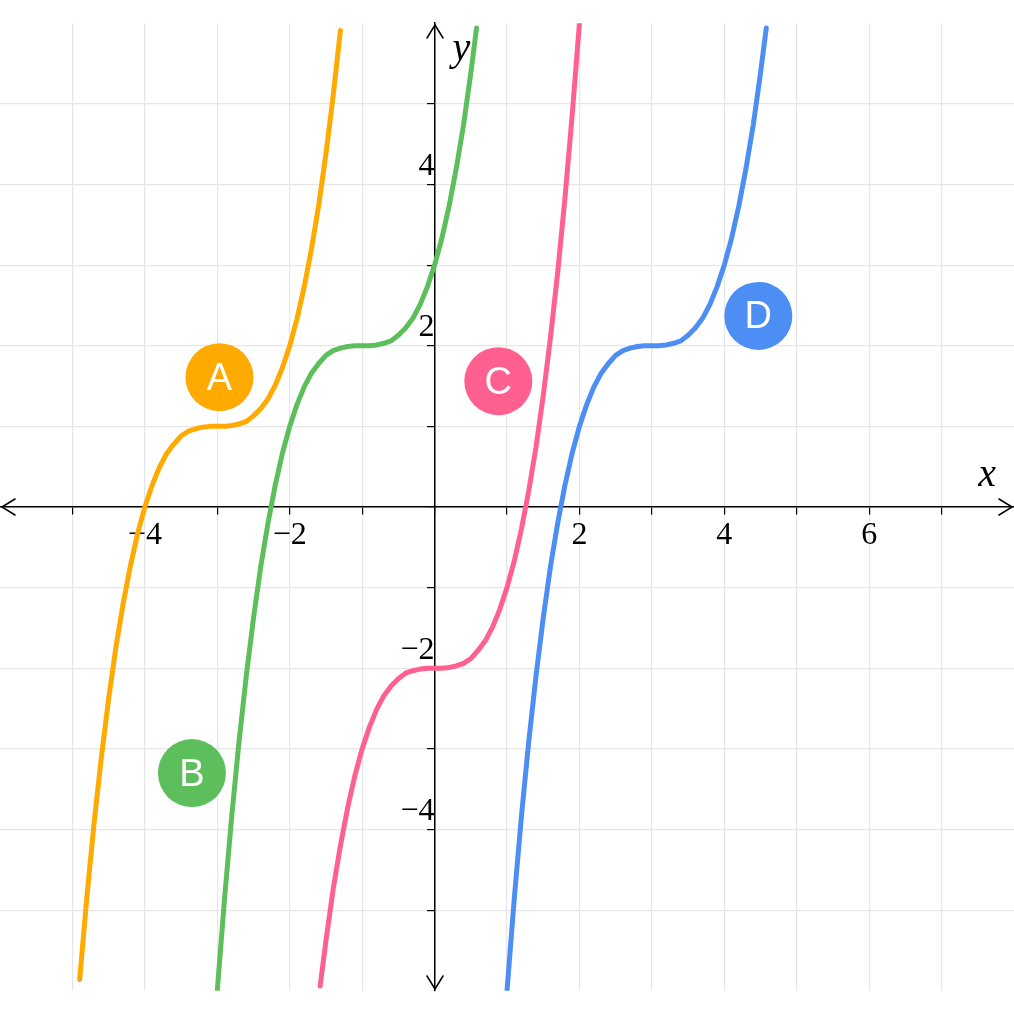 The width and height of the screenshot is (1014, 1014). I want to click on x-tick-label: 2, so click(579, 532).